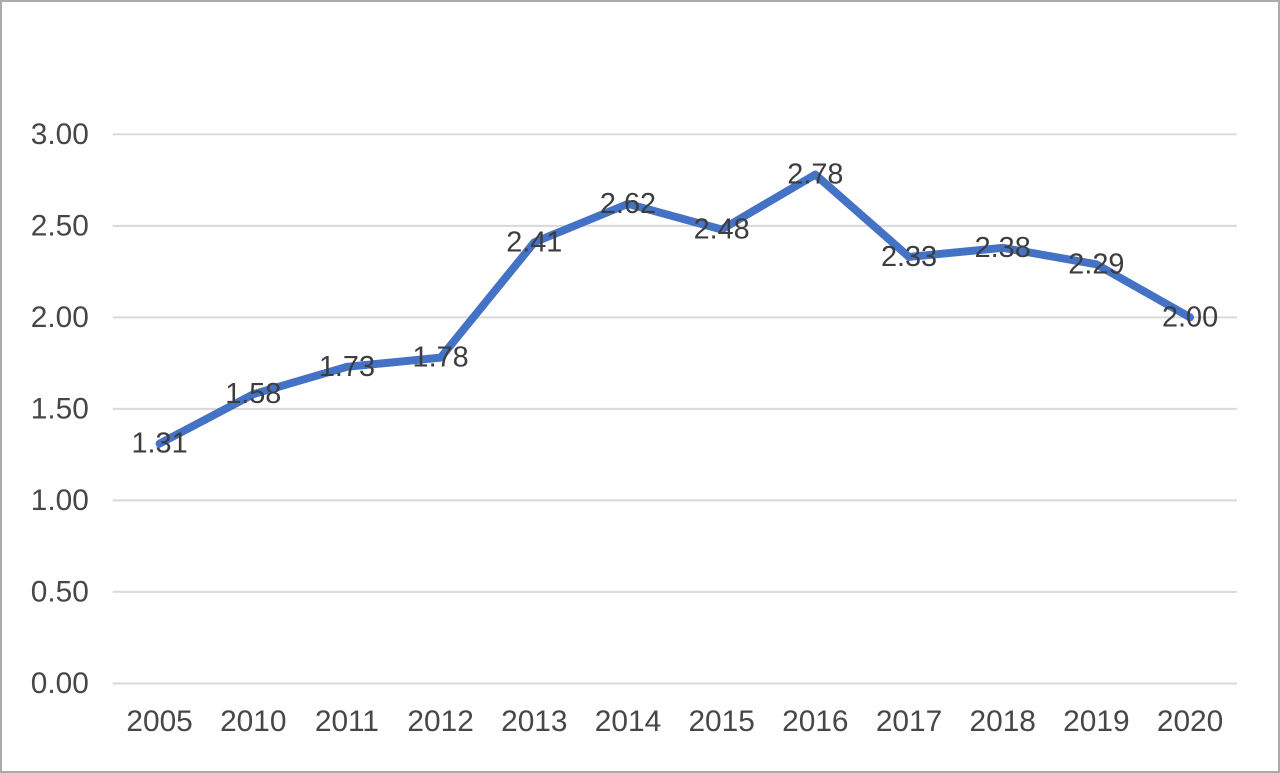  What do you see at coordinates (1190, 317) in the screenshot?
I see `data-point-label: 2.00` at bounding box center [1190, 317].